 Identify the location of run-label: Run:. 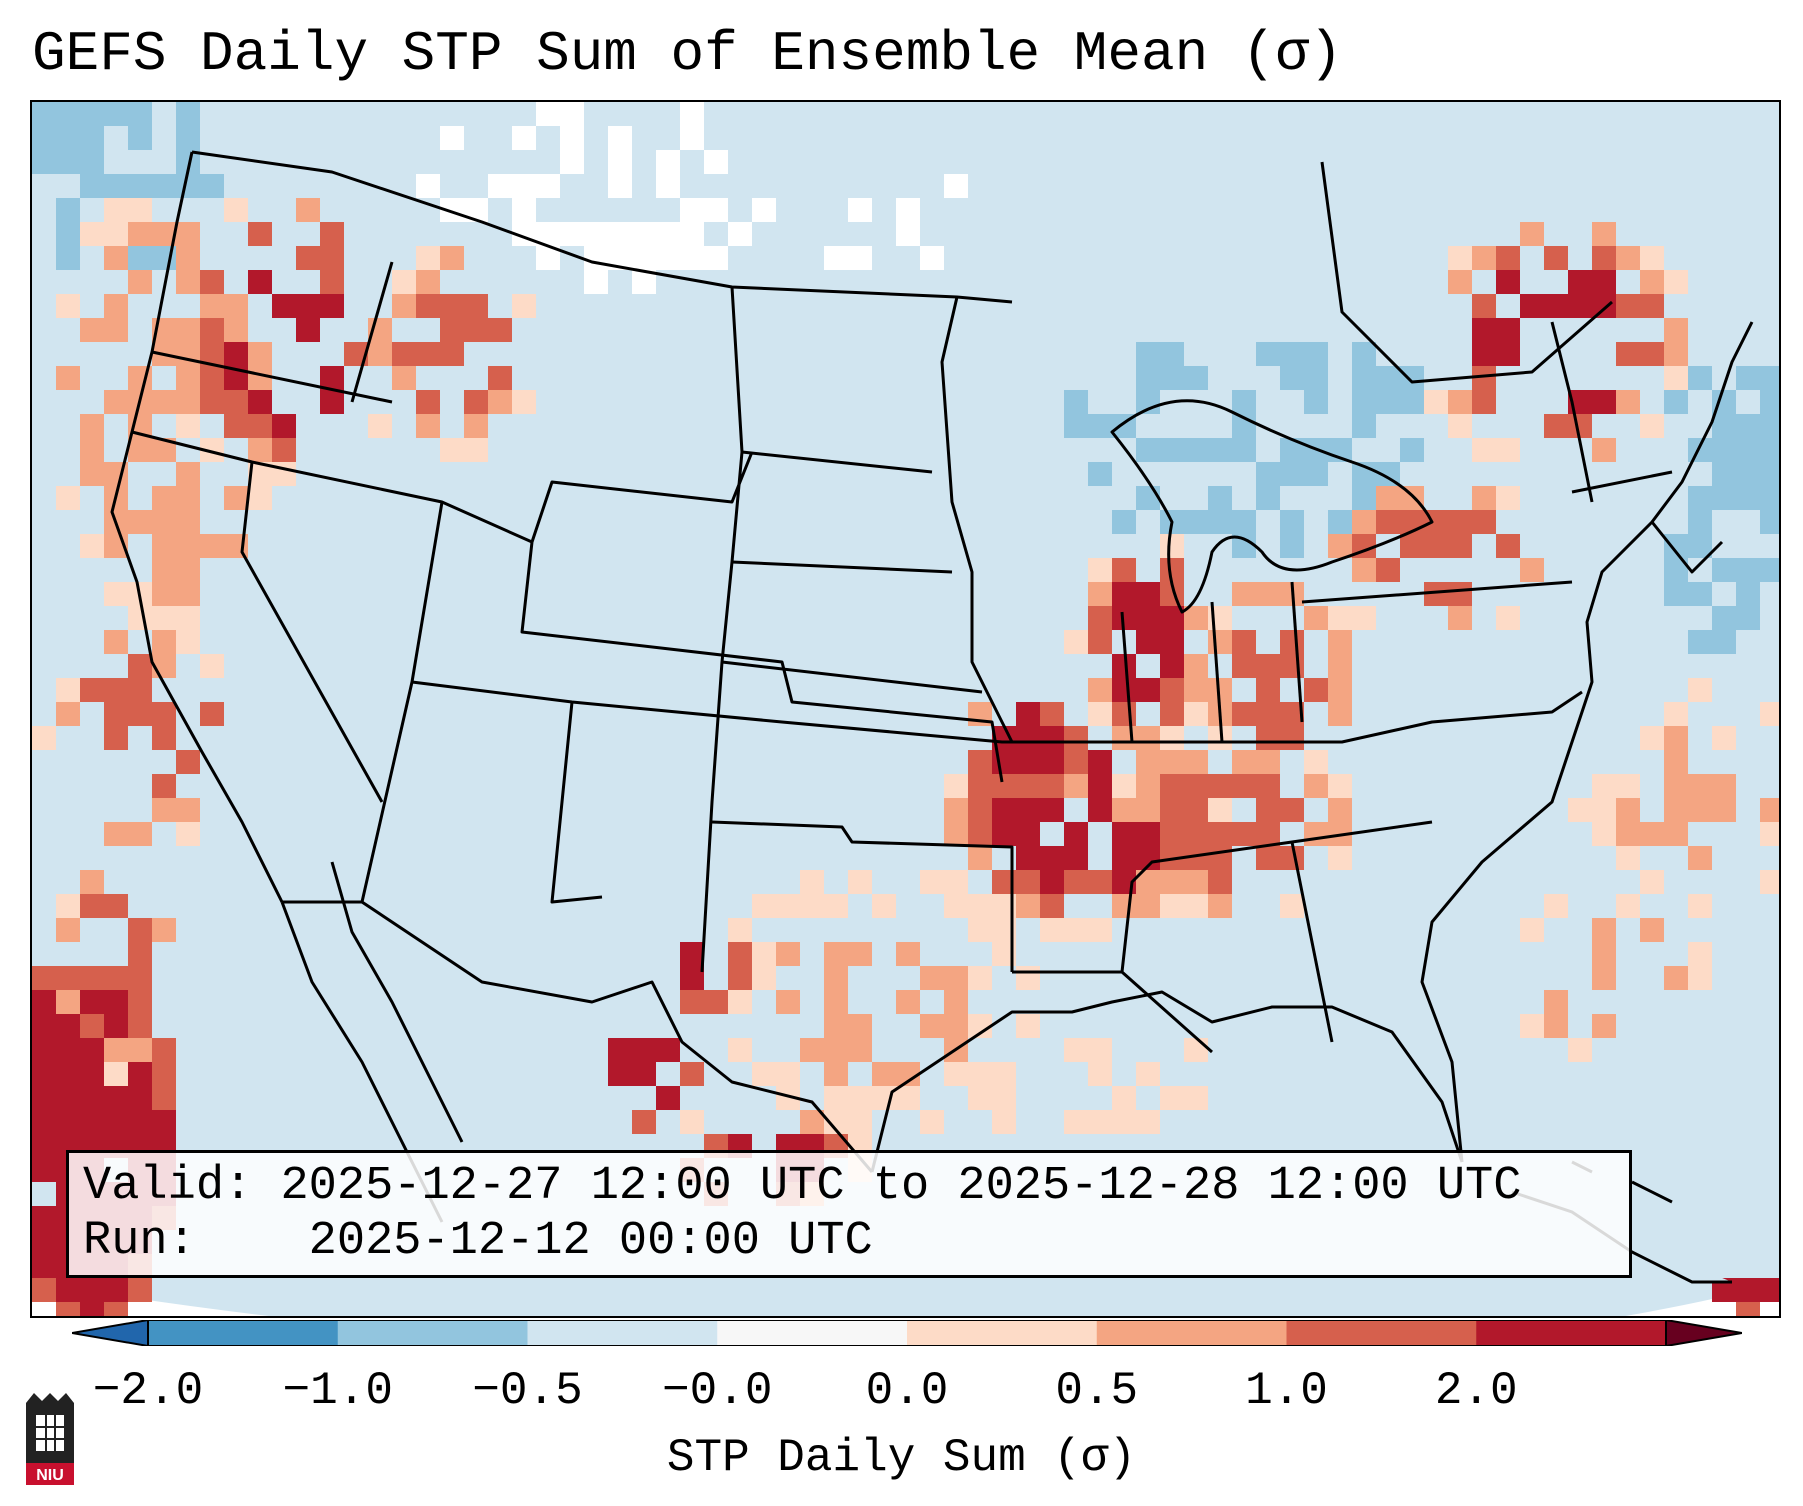
(139, 1241).